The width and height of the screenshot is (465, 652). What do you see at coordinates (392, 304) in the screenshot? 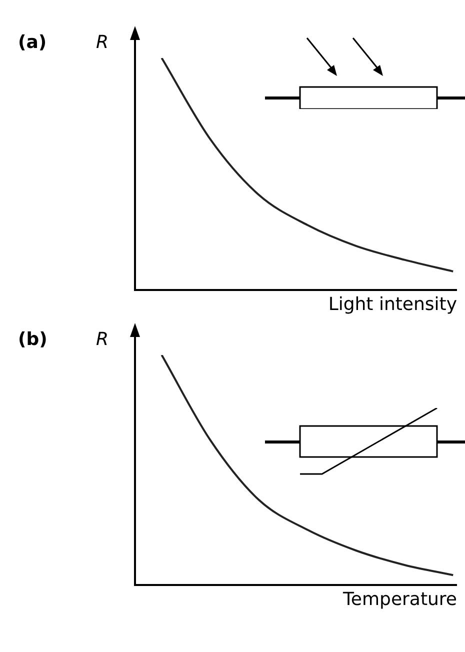
I see `x-axis-title: Light intensity` at bounding box center [392, 304].